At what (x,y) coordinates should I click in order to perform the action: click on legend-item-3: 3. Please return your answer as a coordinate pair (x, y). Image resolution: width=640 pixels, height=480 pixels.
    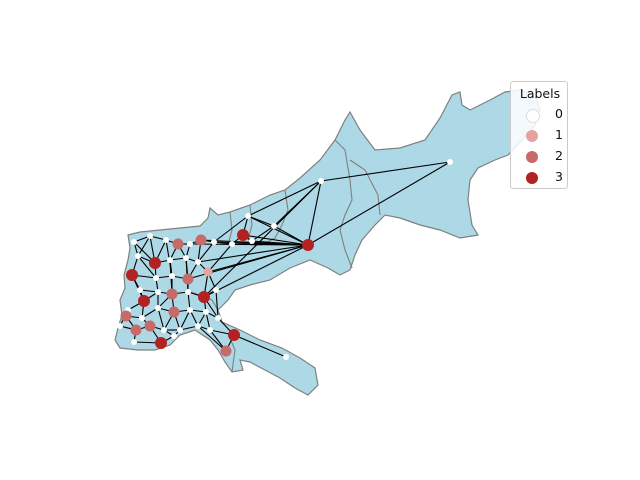
    Looking at the image, I should click on (544, 178).